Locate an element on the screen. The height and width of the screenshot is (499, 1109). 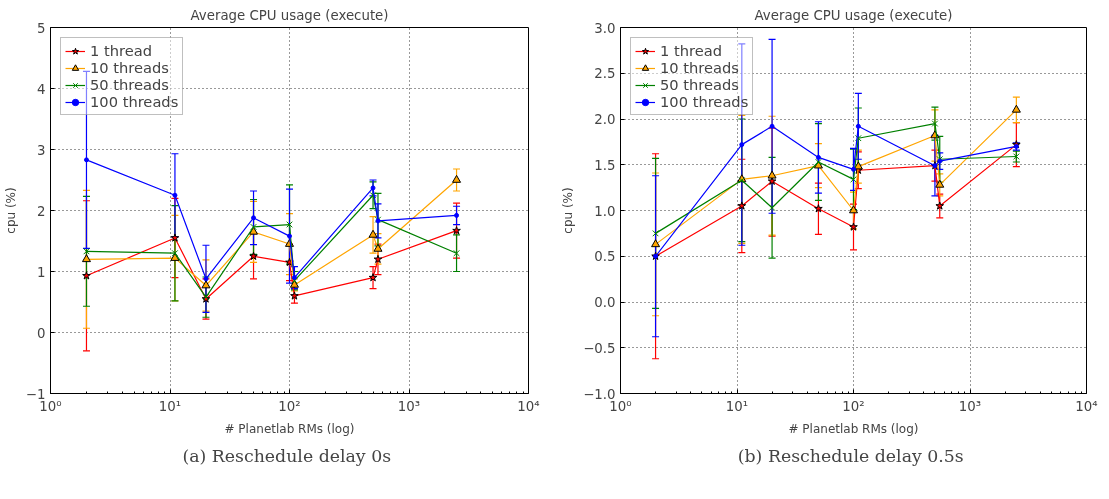
y-tick-label: 1 is located at coordinates (41, 272).